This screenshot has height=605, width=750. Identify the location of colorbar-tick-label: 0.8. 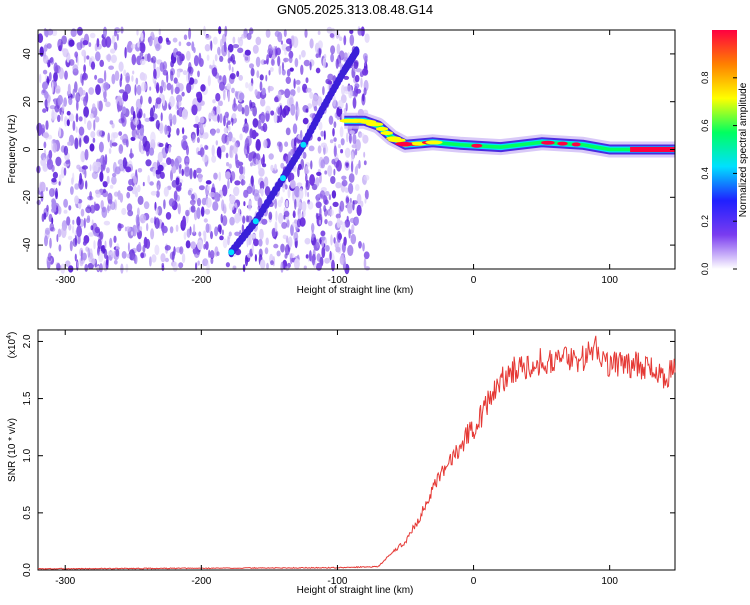
(705, 78).